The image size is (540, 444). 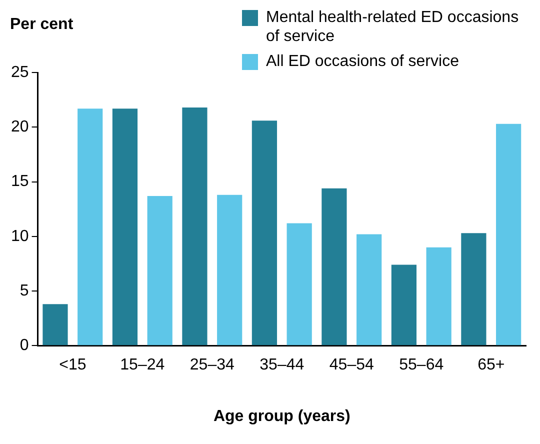 What do you see at coordinates (20, 127) in the screenshot?
I see `y-tick-label: 20` at bounding box center [20, 127].